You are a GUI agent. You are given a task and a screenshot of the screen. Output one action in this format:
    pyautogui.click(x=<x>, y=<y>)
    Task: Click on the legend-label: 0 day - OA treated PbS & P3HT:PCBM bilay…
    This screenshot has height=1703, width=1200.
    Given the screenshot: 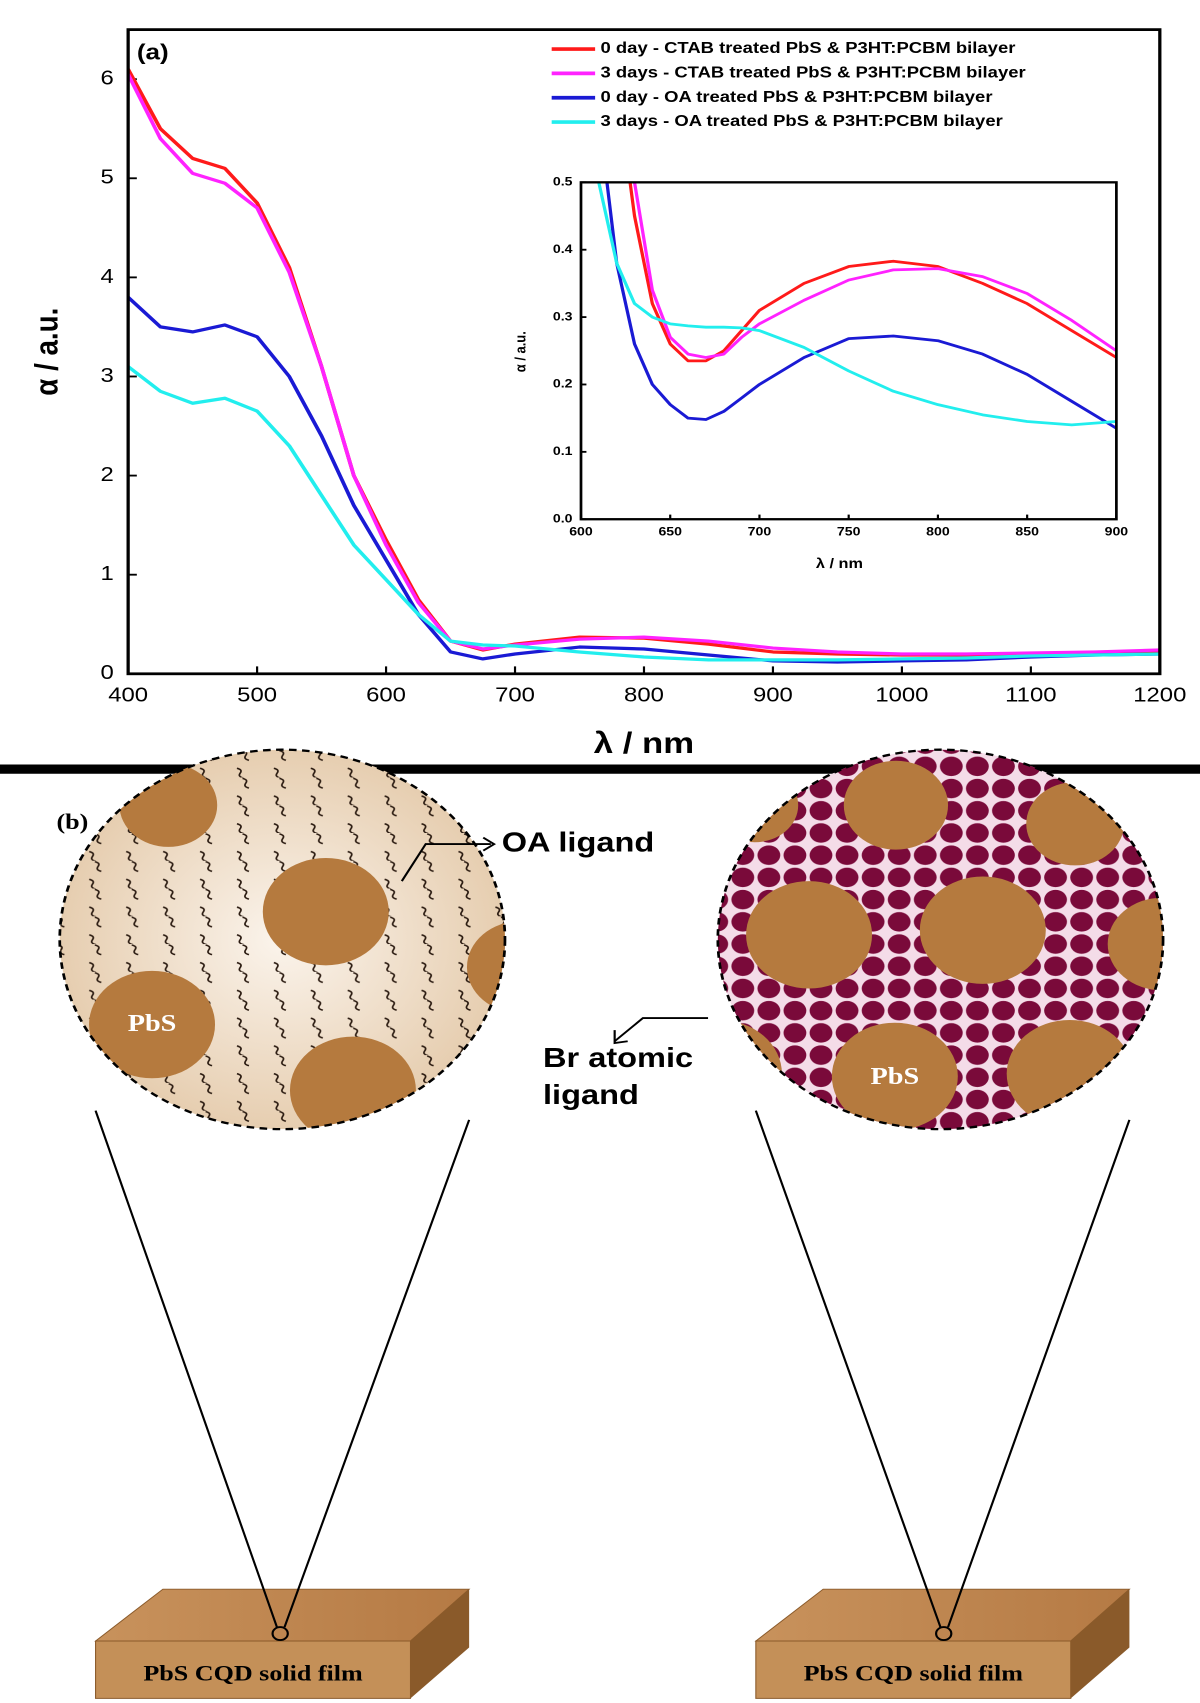 What is the action you would take?
    pyautogui.click(x=797, y=96)
    